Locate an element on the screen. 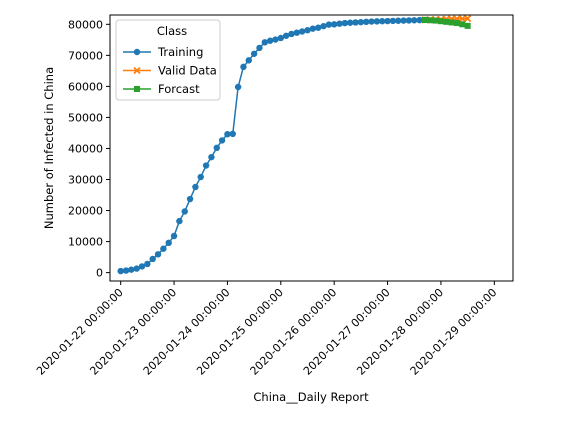 The width and height of the screenshot is (575, 424). y-tick-label: 40000 is located at coordinates (85, 148).